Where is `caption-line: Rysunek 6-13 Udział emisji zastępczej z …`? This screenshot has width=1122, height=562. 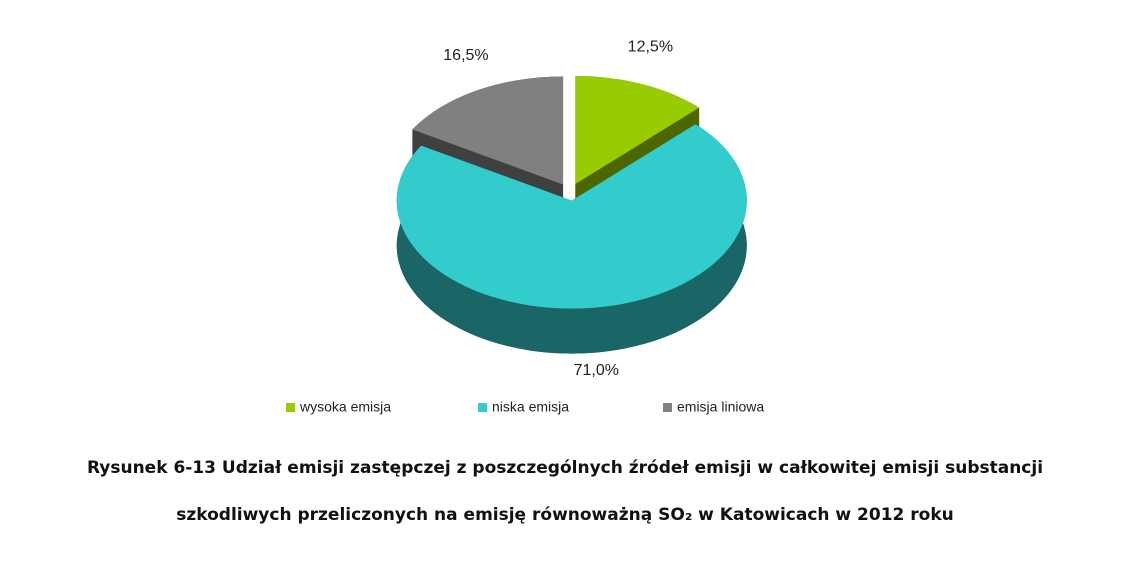
caption-line: Rysunek 6-13 Udział emisji zastępczej z … is located at coordinates (565, 468).